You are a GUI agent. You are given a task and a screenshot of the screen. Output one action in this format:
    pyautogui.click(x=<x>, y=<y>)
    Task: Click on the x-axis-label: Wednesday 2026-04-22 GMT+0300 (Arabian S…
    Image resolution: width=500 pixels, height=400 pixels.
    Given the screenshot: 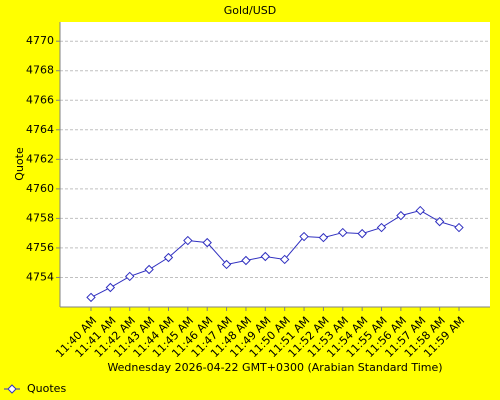 What is the action you would take?
    pyautogui.click(x=274, y=367)
    